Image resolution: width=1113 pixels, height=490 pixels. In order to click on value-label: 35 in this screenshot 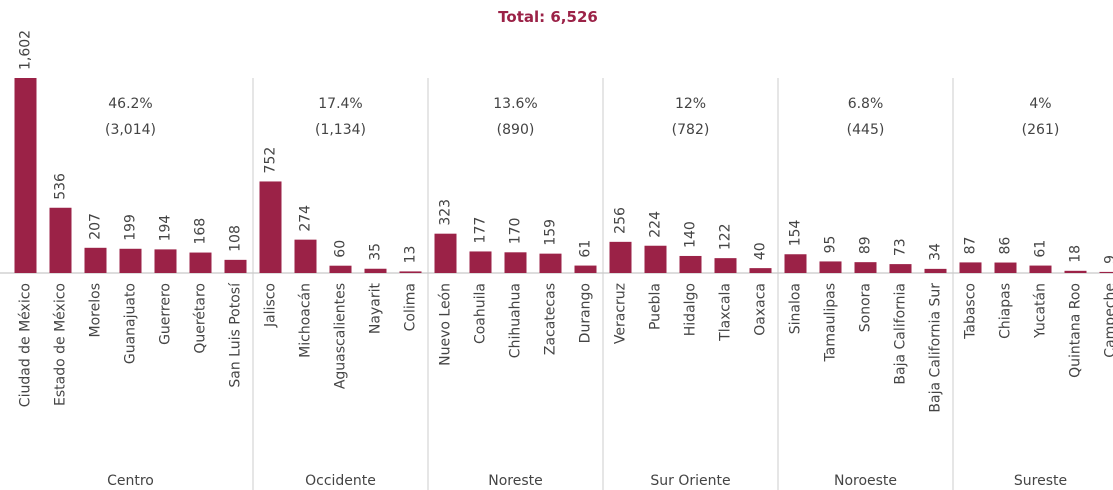, I will do `click(376, 252)`.